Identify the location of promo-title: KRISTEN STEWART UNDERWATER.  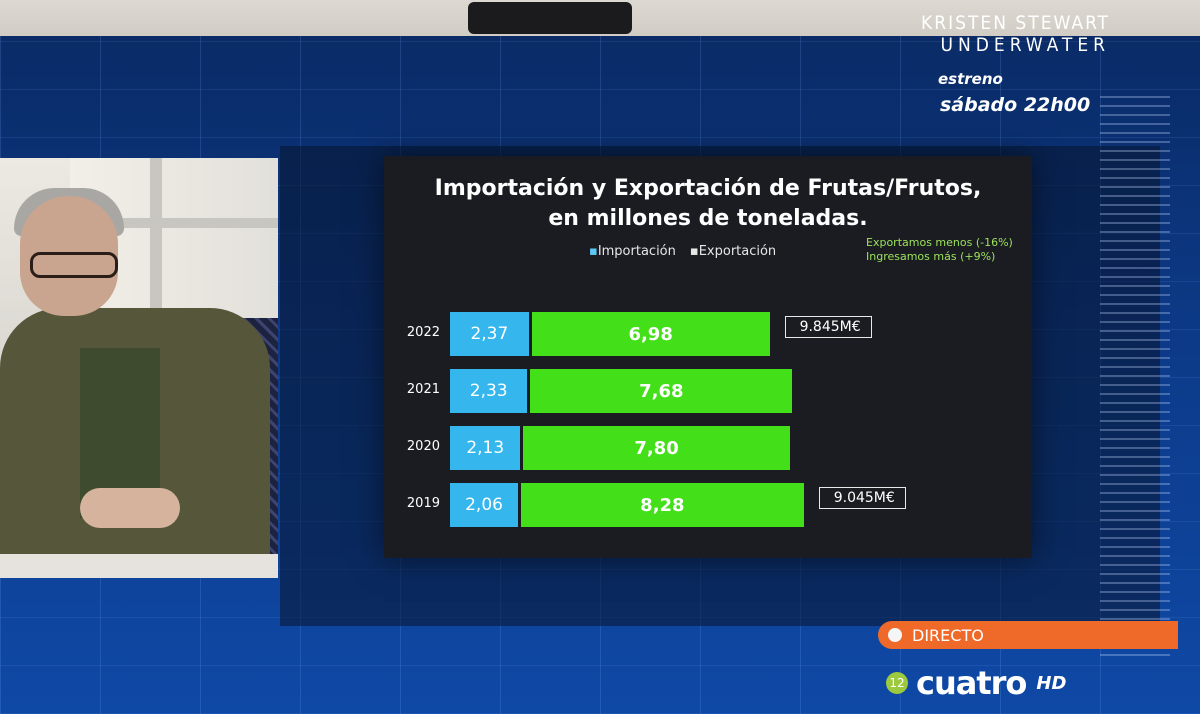
(1015, 34).